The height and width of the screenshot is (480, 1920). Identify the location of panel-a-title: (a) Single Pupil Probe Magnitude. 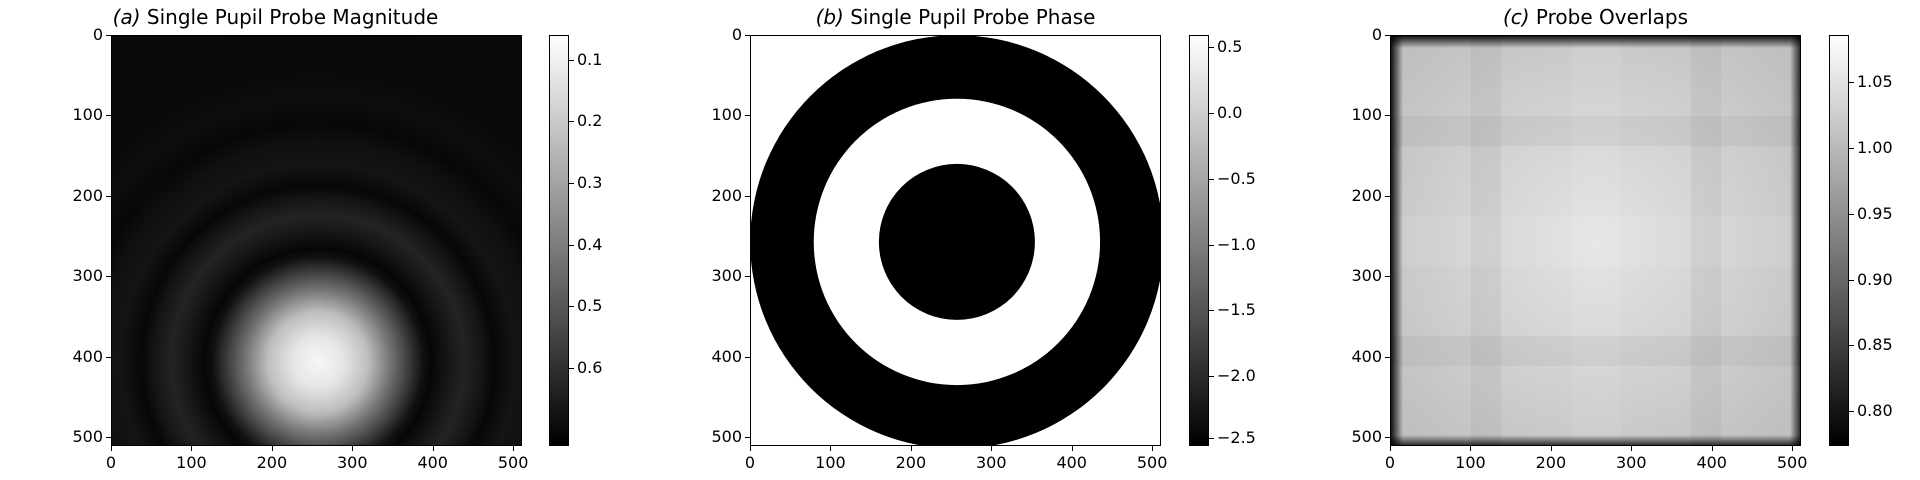
(275, 17).